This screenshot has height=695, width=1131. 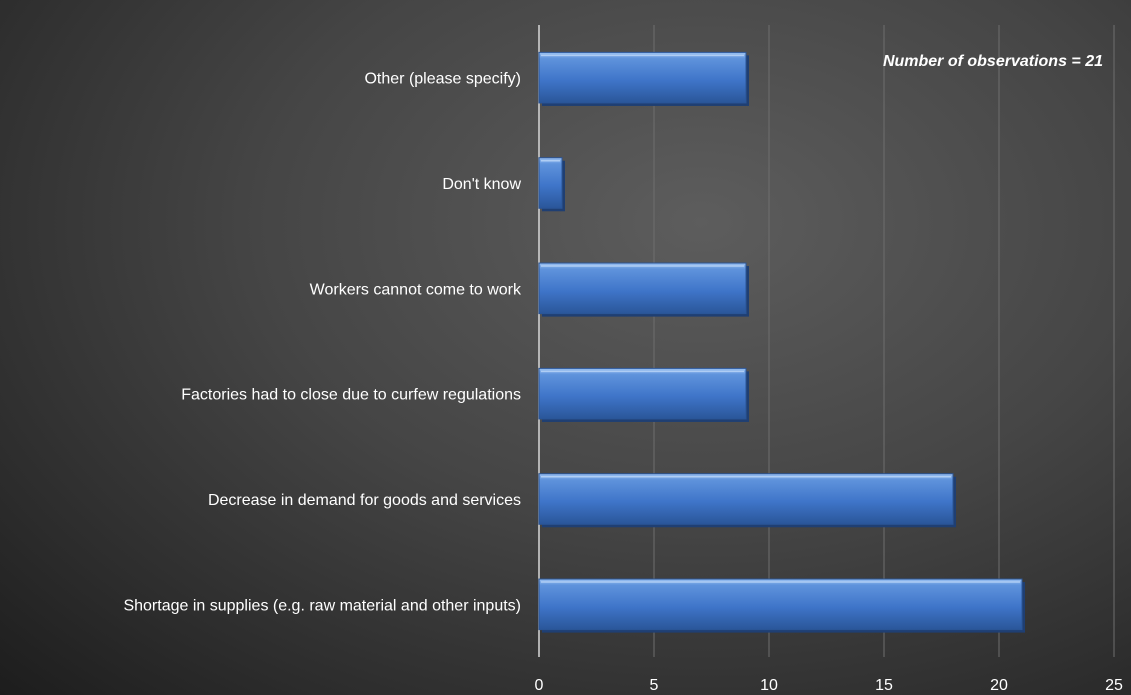 What do you see at coordinates (539, 685) in the screenshot?
I see `x-tick-label: 0` at bounding box center [539, 685].